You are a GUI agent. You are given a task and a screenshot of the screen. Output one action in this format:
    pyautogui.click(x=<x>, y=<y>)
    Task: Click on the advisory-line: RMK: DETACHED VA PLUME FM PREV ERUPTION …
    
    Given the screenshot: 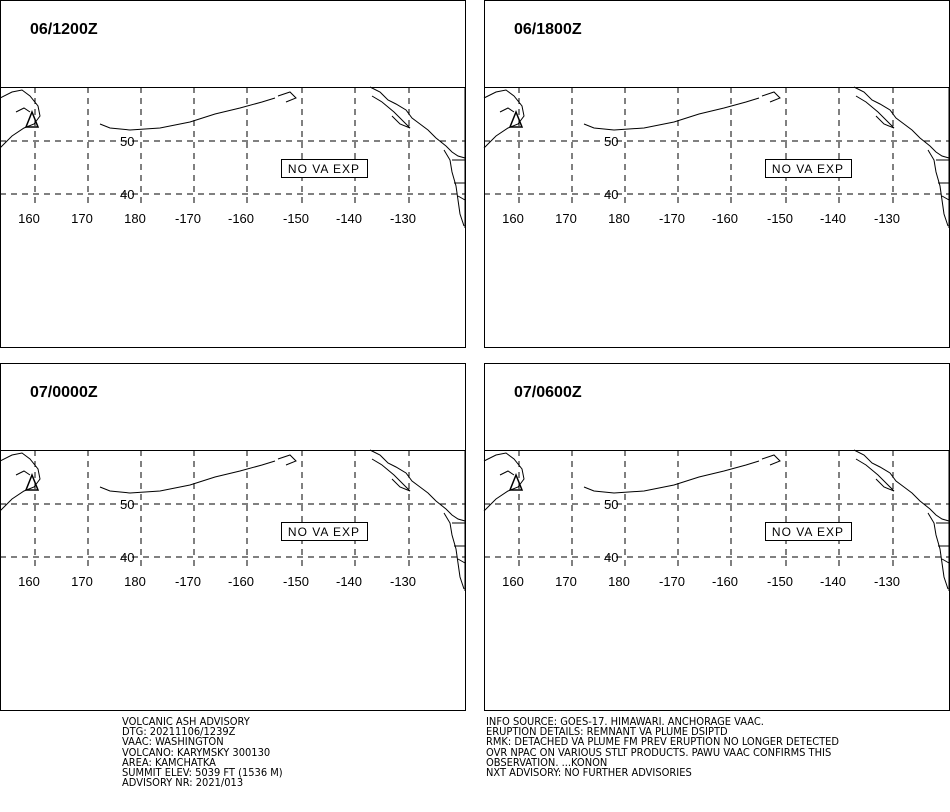 What is the action you would take?
    pyautogui.click(x=663, y=742)
    